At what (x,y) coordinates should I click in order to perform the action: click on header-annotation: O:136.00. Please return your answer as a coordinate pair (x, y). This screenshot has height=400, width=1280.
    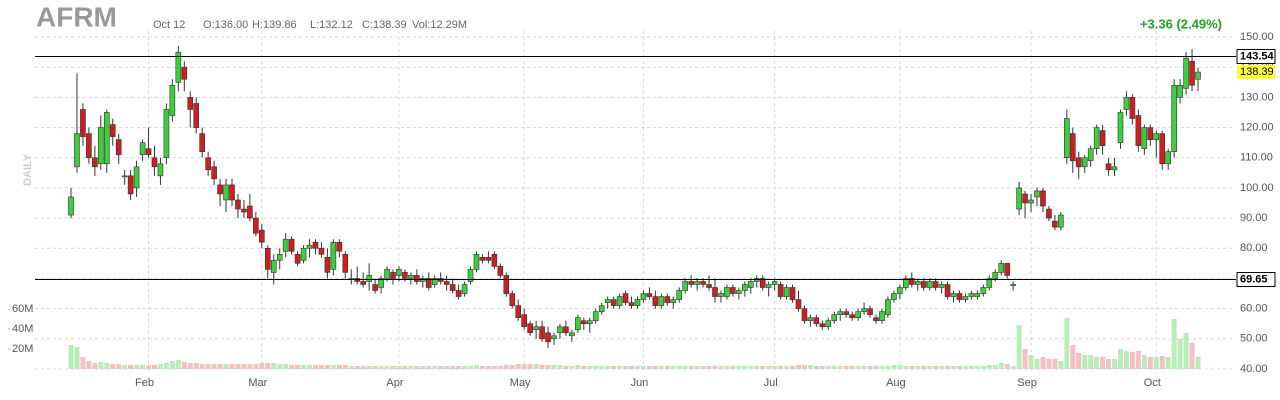
    Looking at the image, I should click on (225, 25).